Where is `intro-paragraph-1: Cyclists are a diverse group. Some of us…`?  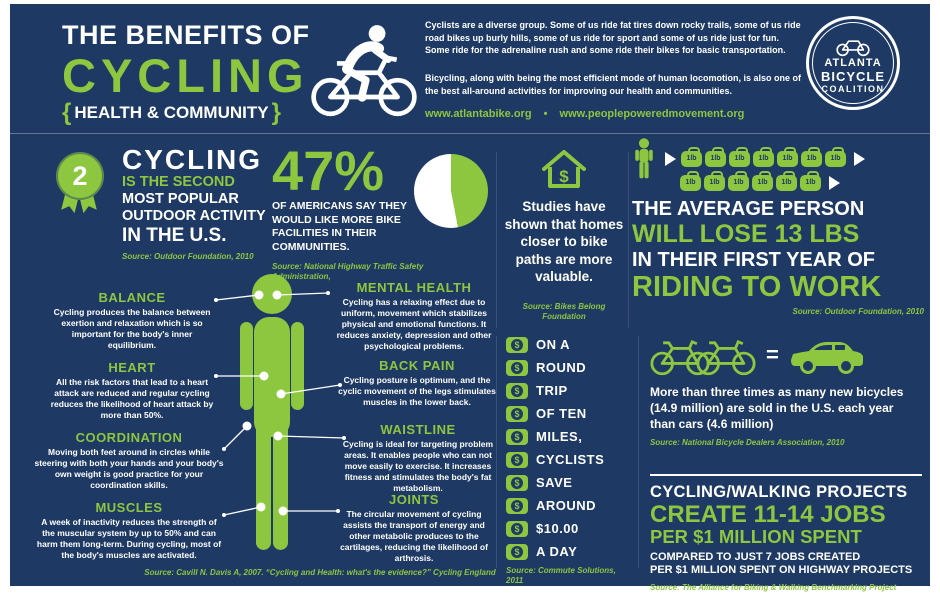 intro-paragraph-1: Cyclists are a diverse group. Some of us… is located at coordinates (613, 38).